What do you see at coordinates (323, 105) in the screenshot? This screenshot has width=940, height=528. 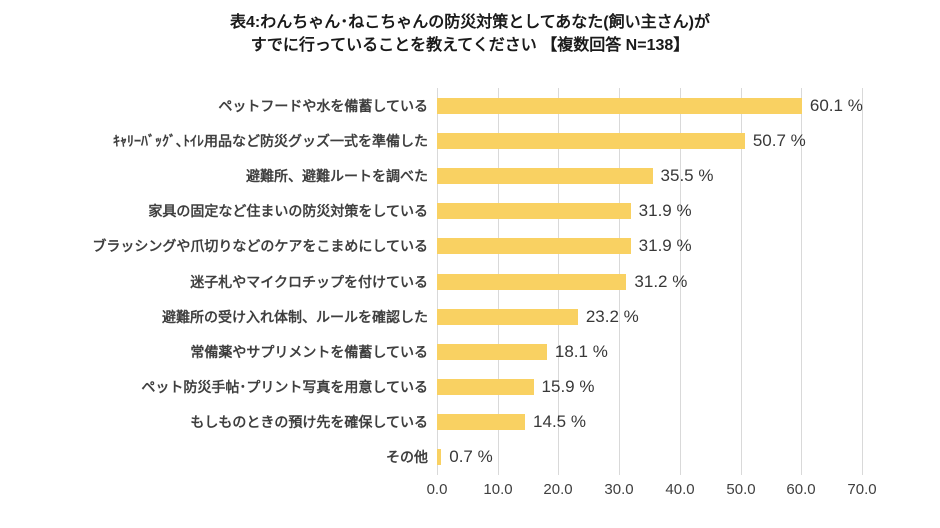 I see `category-label: ペットフードや水を備蓄している` at bounding box center [323, 105].